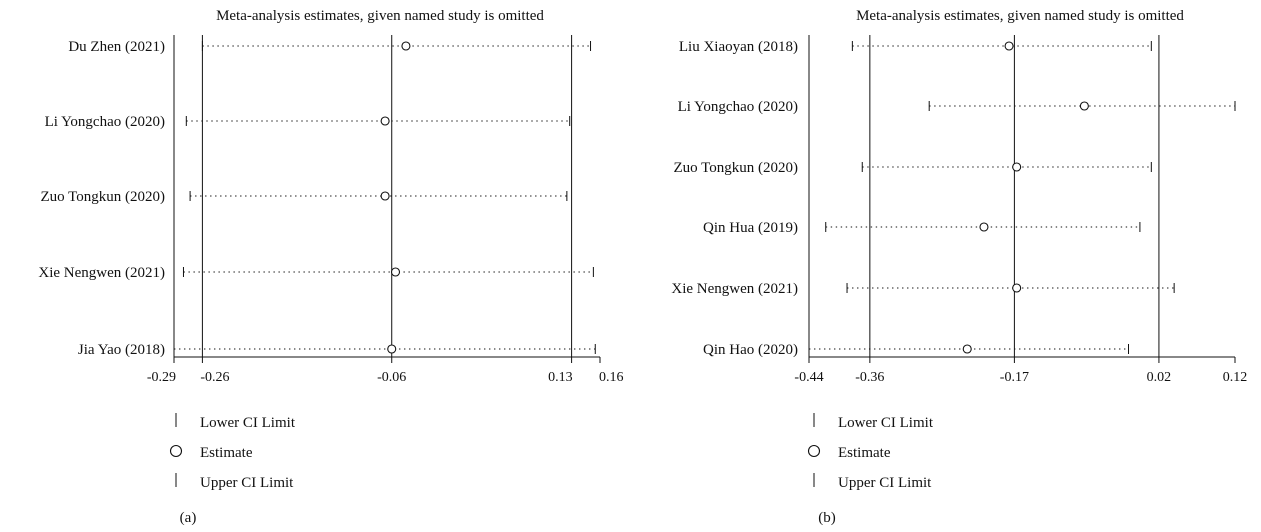 The image size is (1261, 532). What do you see at coordinates (116, 47) in the screenshot?
I see `study-label: Du Zhen (2021)` at bounding box center [116, 47].